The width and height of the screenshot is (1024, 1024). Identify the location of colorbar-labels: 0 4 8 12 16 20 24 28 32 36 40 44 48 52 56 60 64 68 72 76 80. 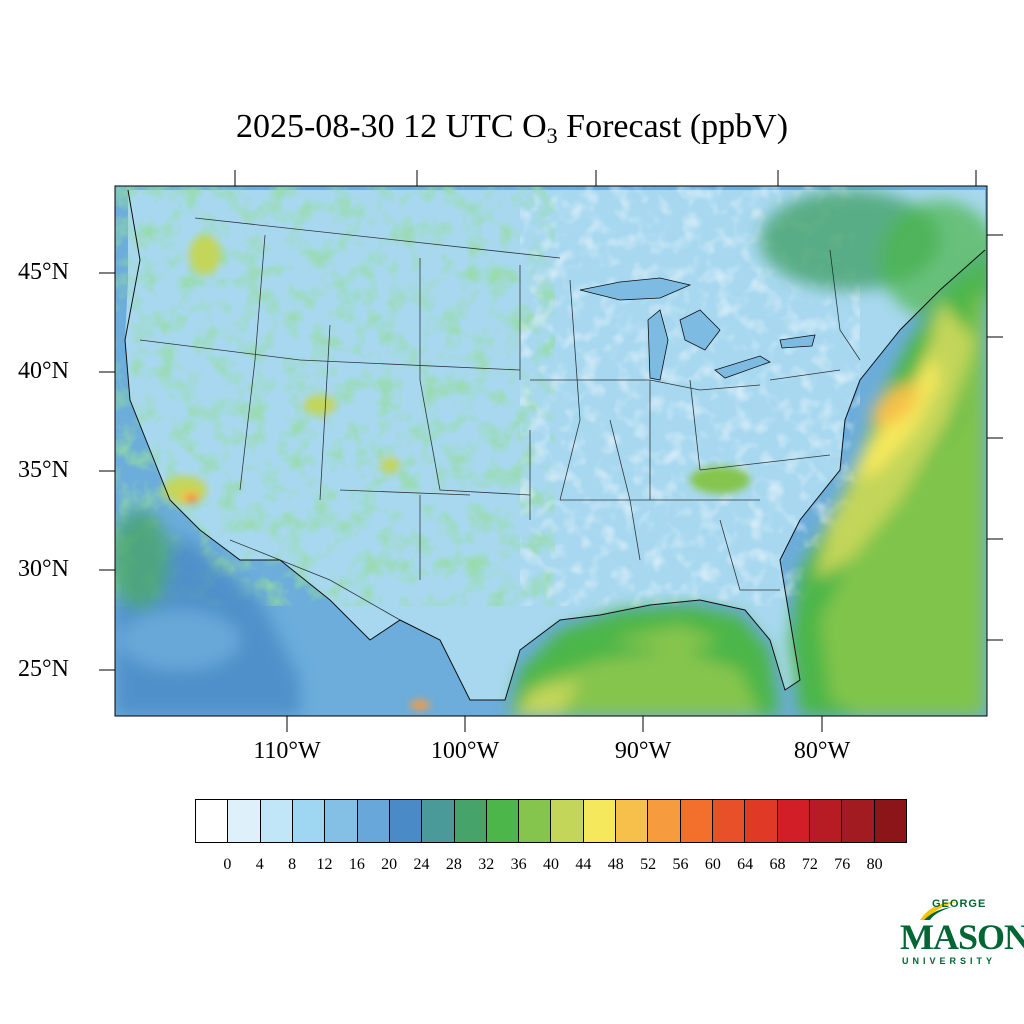
(512, 868).